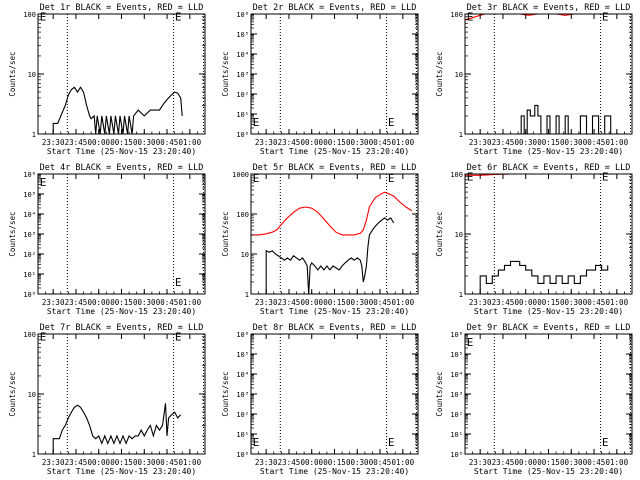 The width and height of the screenshot is (640, 480). What do you see at coordinates (335, 328) in the screenshot?
I see `panel-title: Det 8r BLACK = Events, RED = LLD` at bounding box center [335, 328].